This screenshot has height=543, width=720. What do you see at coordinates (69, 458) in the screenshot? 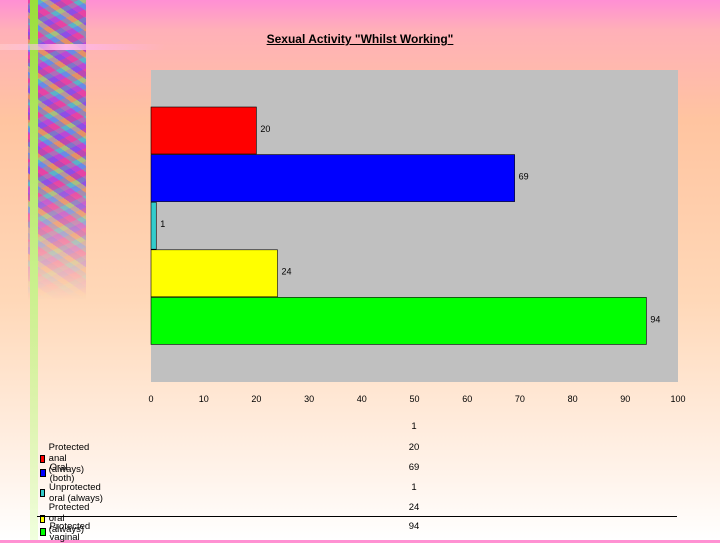
I see `table-row-label: Protected anal (always)` at bounding box center [69, 458].